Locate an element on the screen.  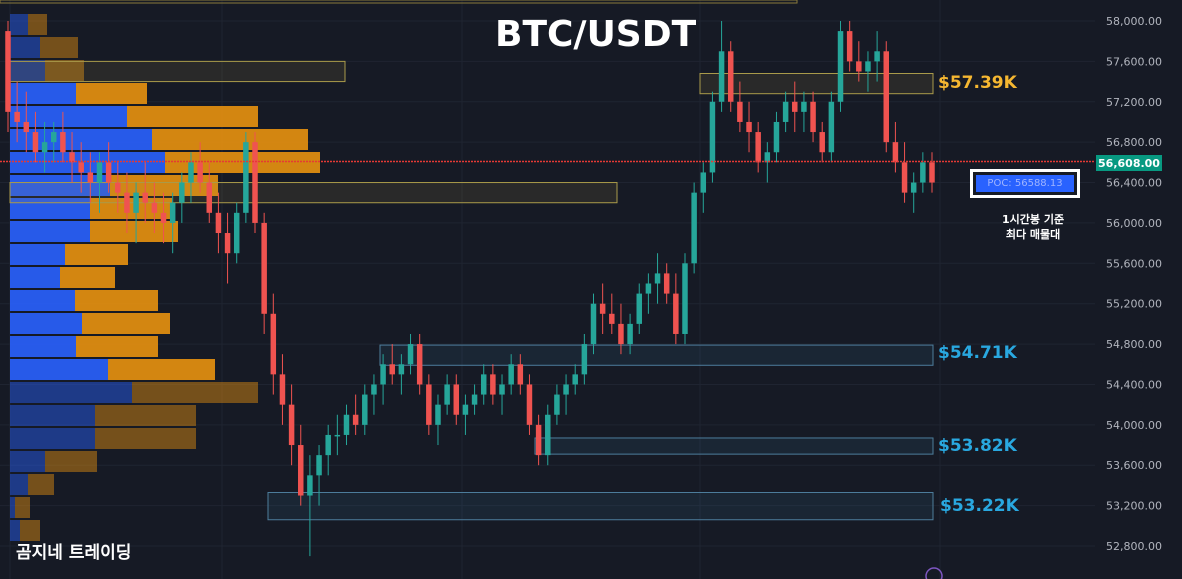
price-tick-label: 57,200.00 is located at coordinates (1134, 102).